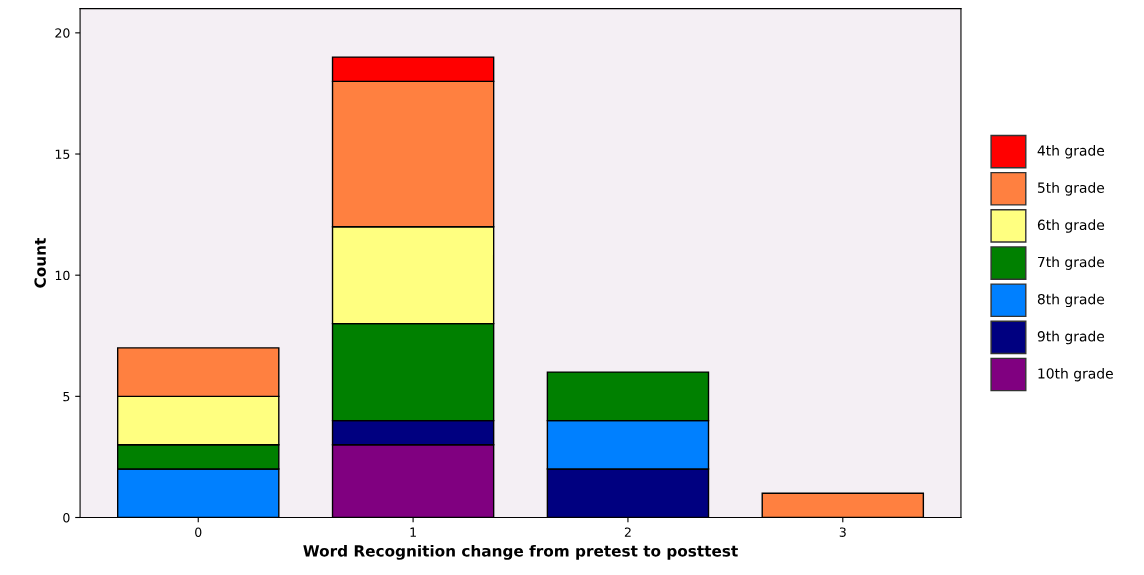  Describe the element at coordinates (1071, 337) in the screenshot. I see `legend-label: 9th grade` at that location.